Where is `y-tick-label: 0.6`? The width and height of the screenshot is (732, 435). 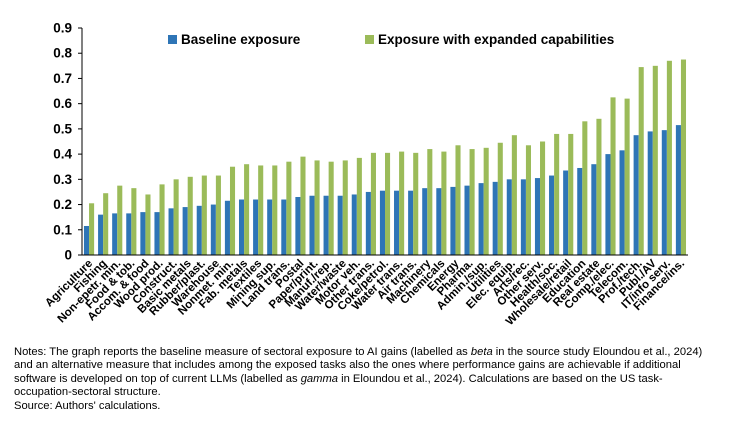
y-tick-label: 0.6 is located at coordinates (62, 103).